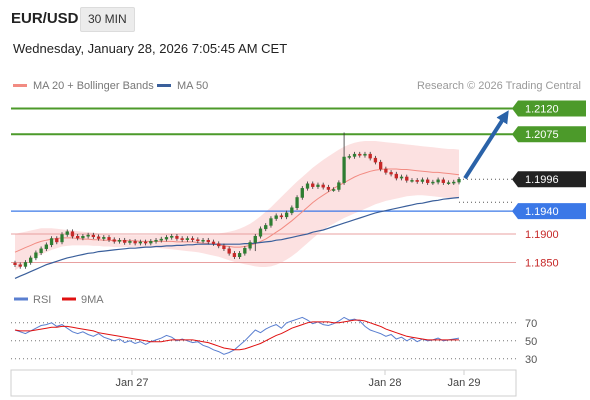 This screenshot has width=590, height=400. I want to click on time-axis-frame, so click(263, 383).